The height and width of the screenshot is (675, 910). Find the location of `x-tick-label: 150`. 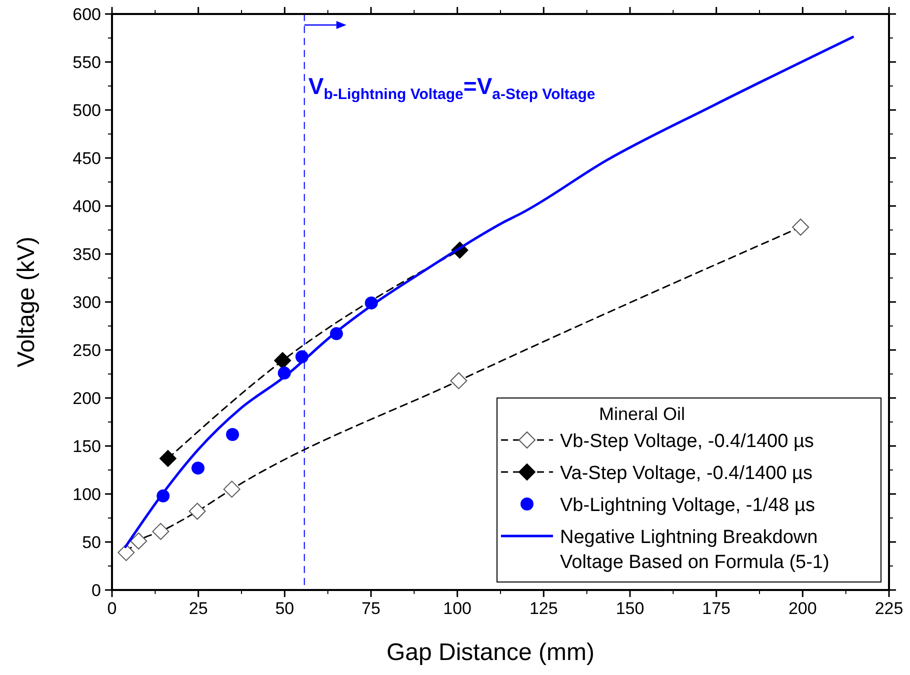

x-tick-label: 150 is located at coordinates (630, 608).